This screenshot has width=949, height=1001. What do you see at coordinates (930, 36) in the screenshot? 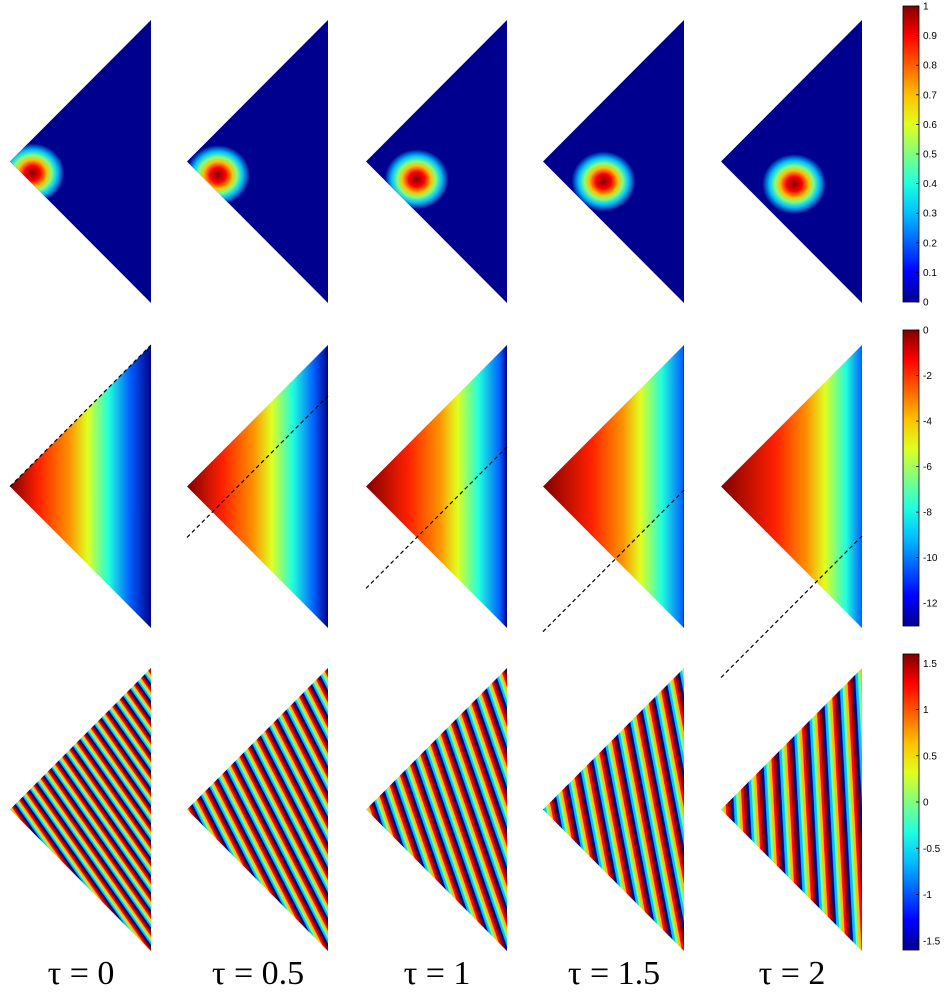
I see `colorbar-tick-label: 0.9` at bounding box center [930, 36].